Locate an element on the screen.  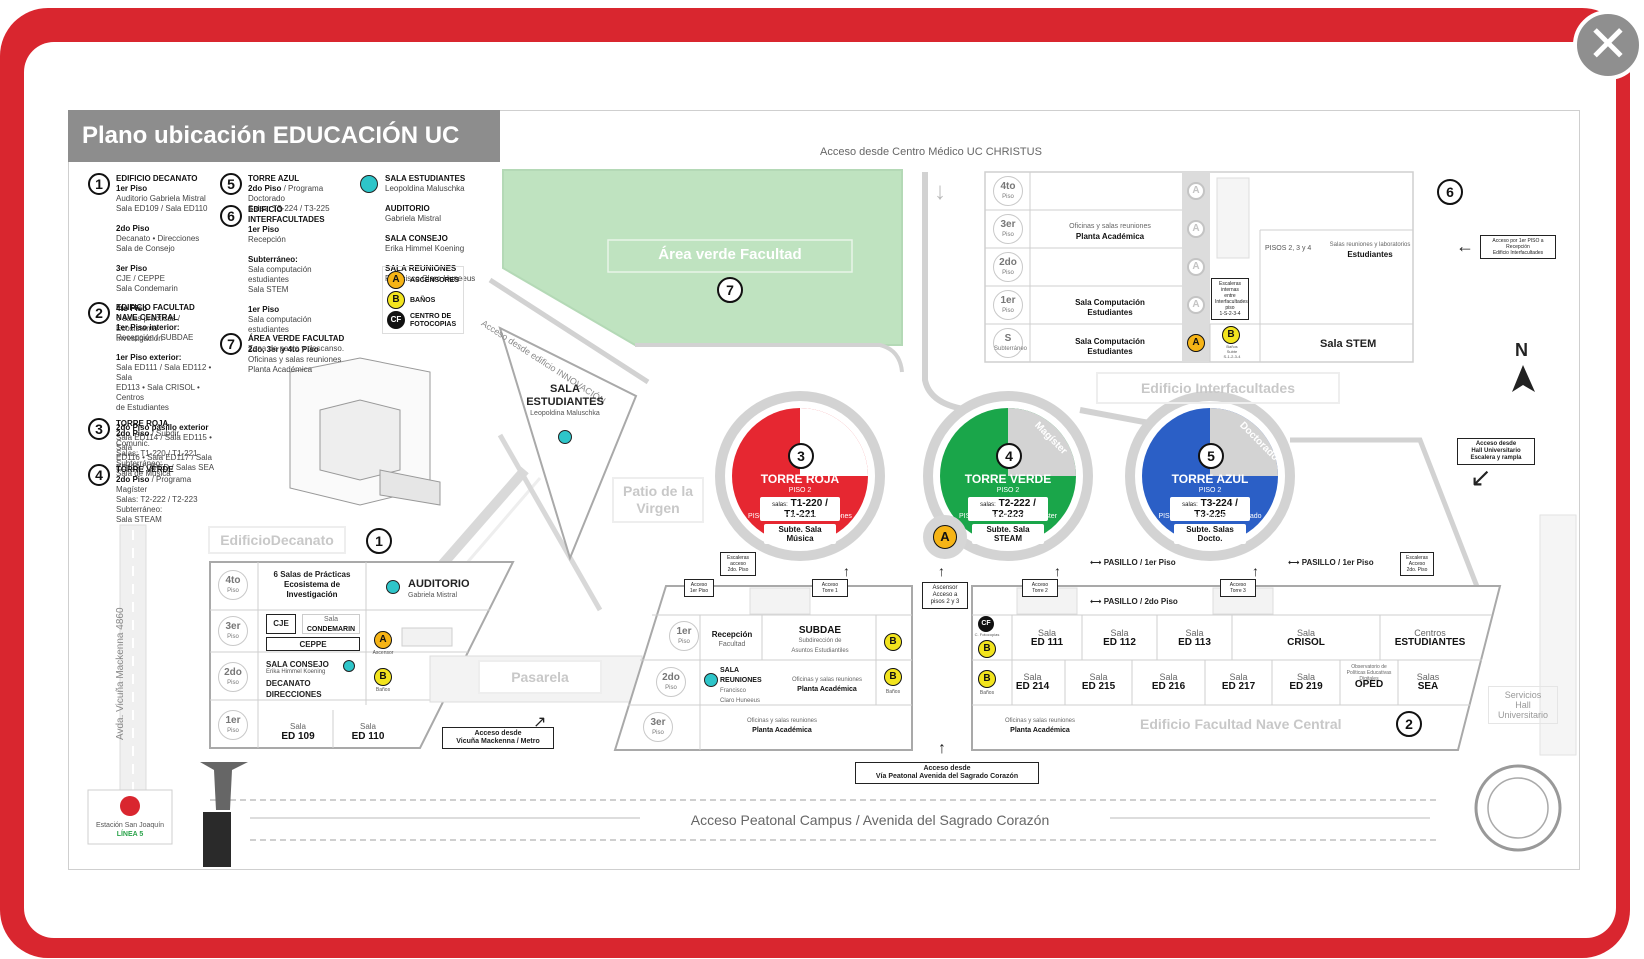
decanato-ascensor-badge: A is located at coordinates (383, 640).